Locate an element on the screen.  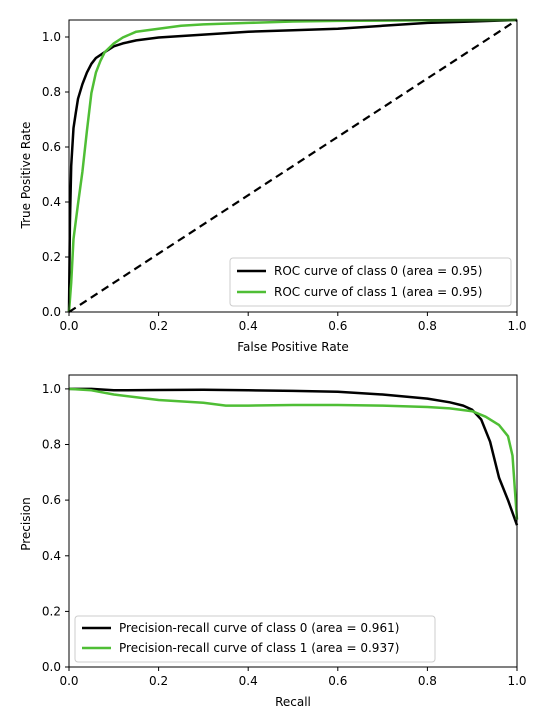
roc-legend-label-class-1: ROC curve of class 1 (area = 0.95) is located at coordinates (378, 292).